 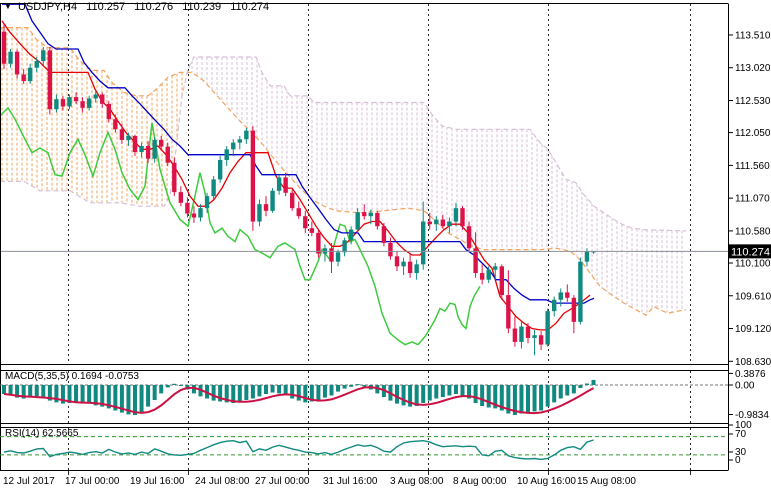 I want to click on svg-text: 108.630, so click(x=753, y=362).